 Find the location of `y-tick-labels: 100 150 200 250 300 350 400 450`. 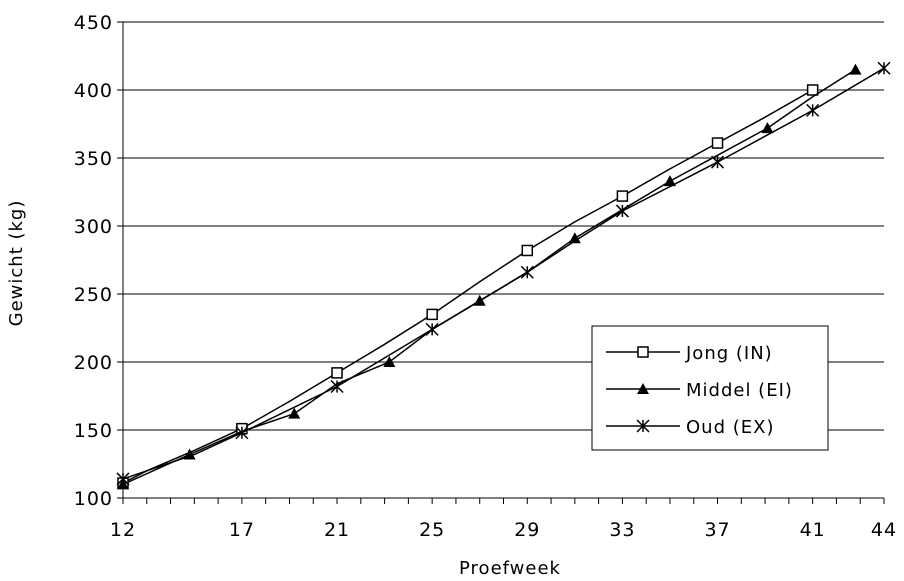

y-tick-labels: 100 150 200 250 300 350 400 450 is located at coordinates (93, 261).